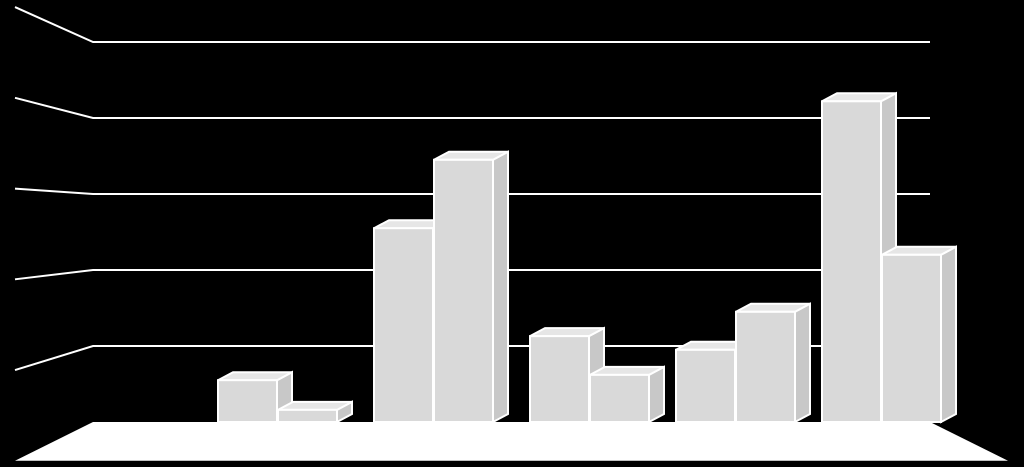 The height and width of the screenshot is (467, 1024). I want to click on floor, so click(511, 441).